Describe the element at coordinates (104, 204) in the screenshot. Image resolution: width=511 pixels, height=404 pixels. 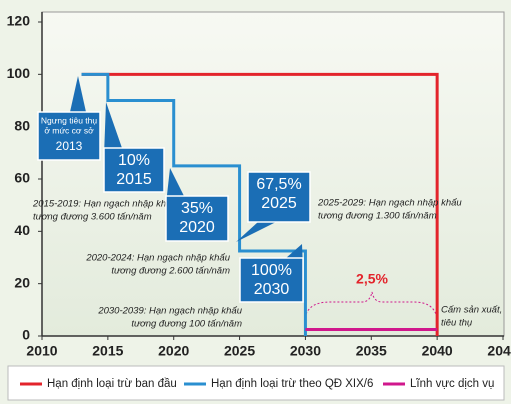
I see `note: 2015-2019: Hạn ngạch nhập khẩu` at that location.